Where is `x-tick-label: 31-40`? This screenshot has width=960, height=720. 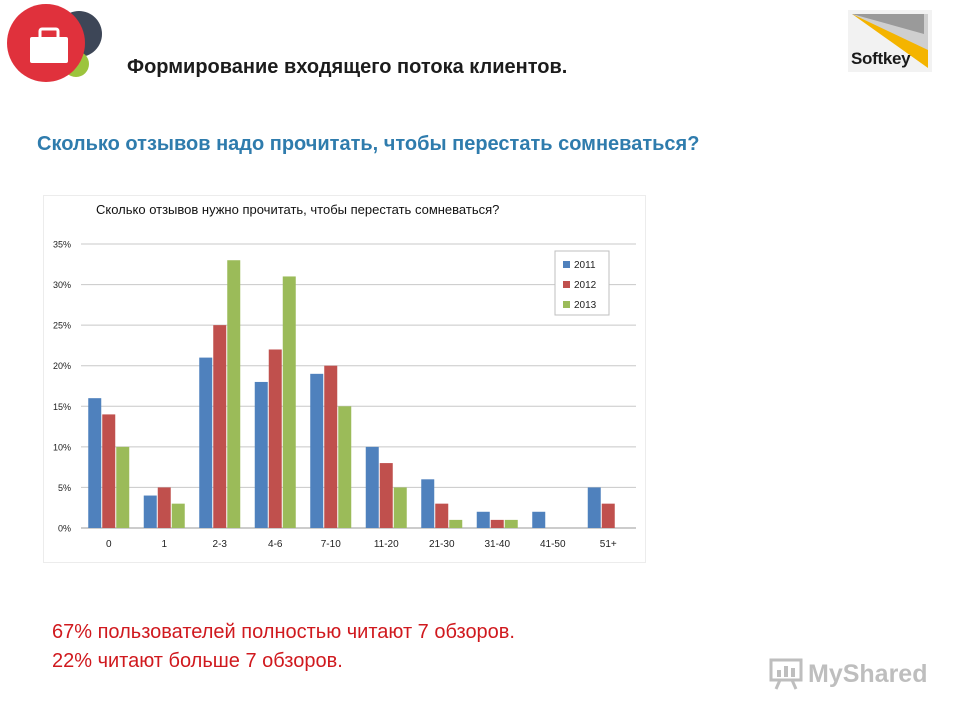
x-tick-label: 31-40 is located at coordinates (497, 544).